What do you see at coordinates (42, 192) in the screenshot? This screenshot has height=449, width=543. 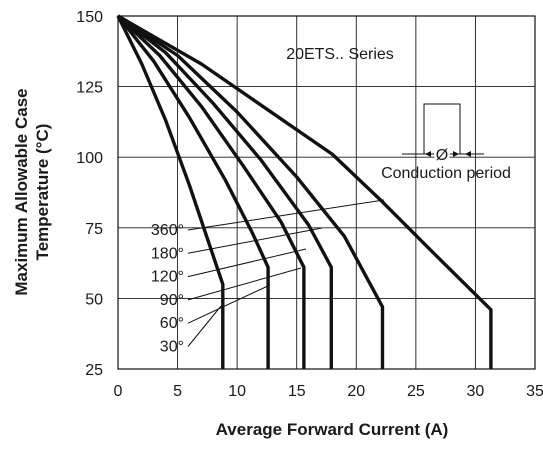 I see `y-axis-label-line2: Temperature (°C)` at bounding box center [42, 192].